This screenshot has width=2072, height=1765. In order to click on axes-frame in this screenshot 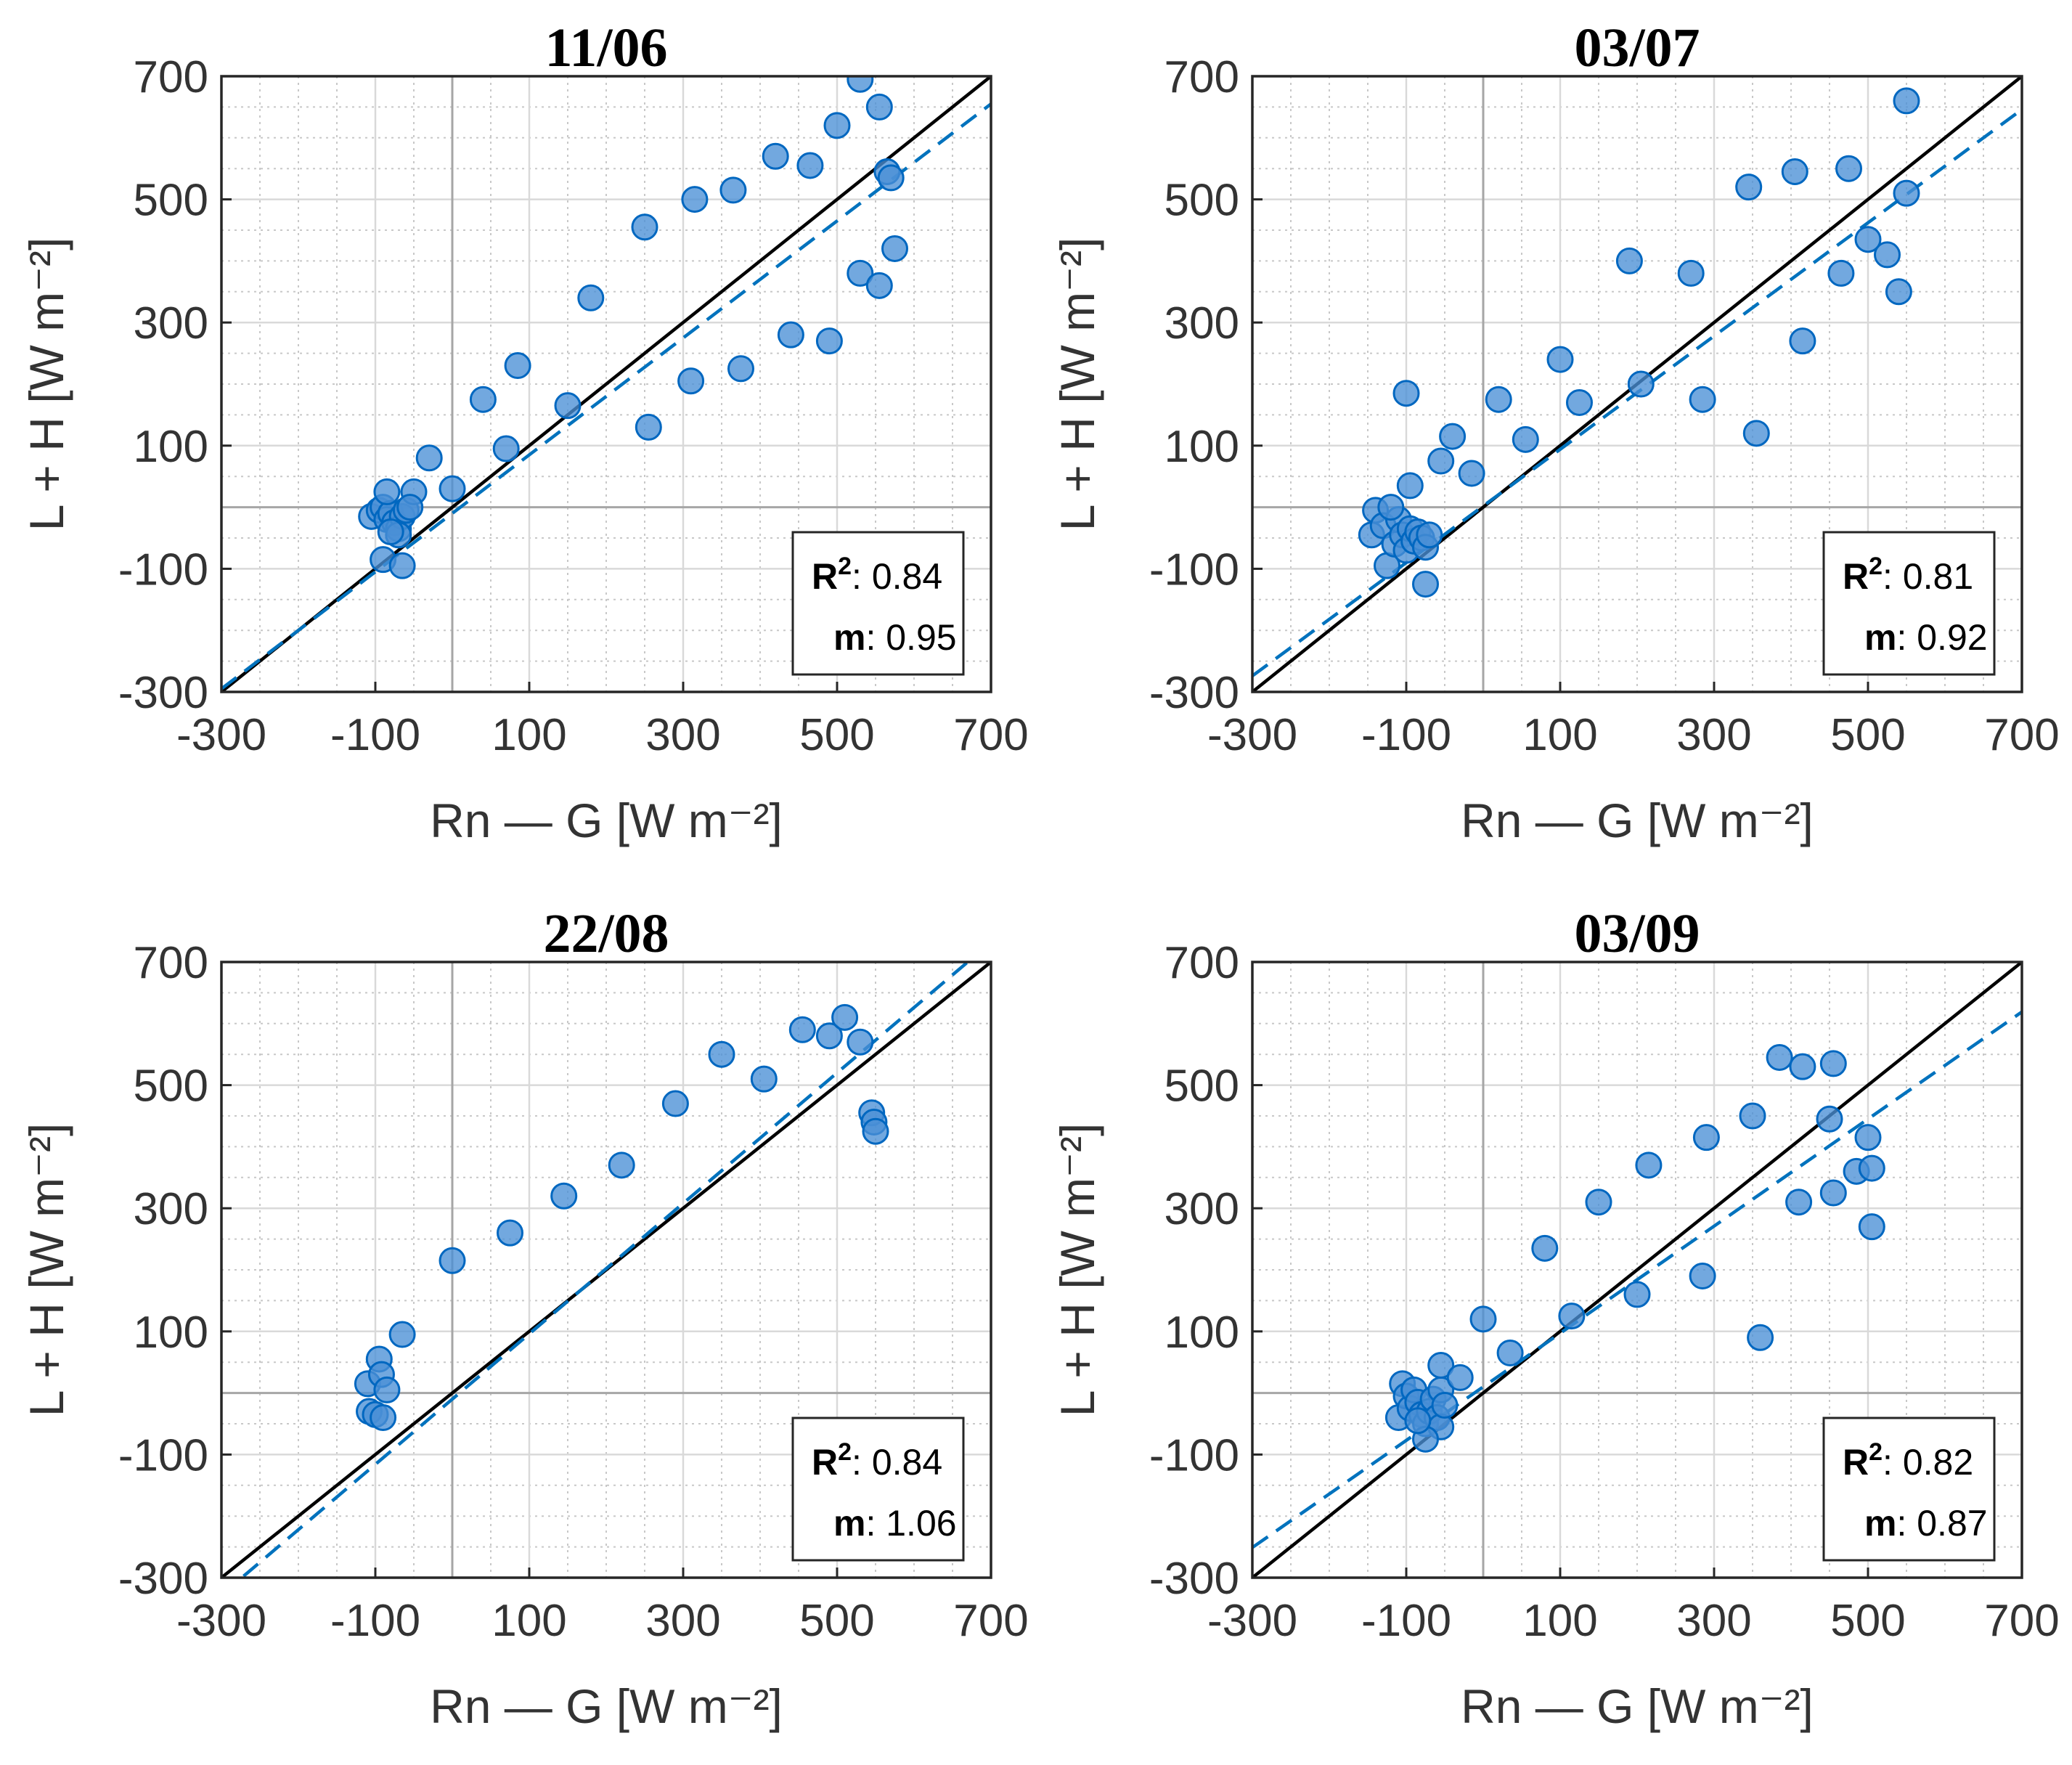, I will do `click(606, 384)`.